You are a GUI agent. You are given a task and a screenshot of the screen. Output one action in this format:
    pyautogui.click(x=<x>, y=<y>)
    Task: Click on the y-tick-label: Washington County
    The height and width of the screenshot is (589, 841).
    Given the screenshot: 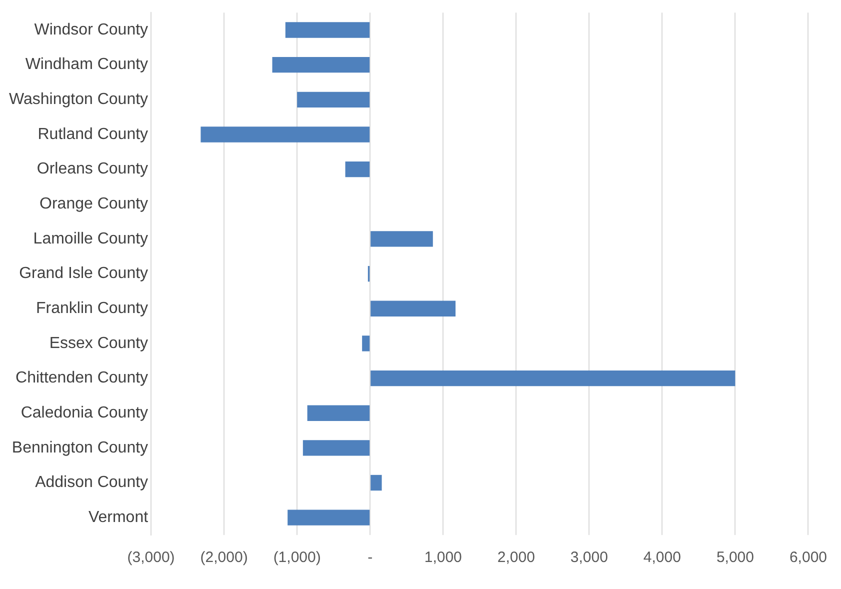 What is the action you would take?
    pyautogui.click(x=78, y=99)
    